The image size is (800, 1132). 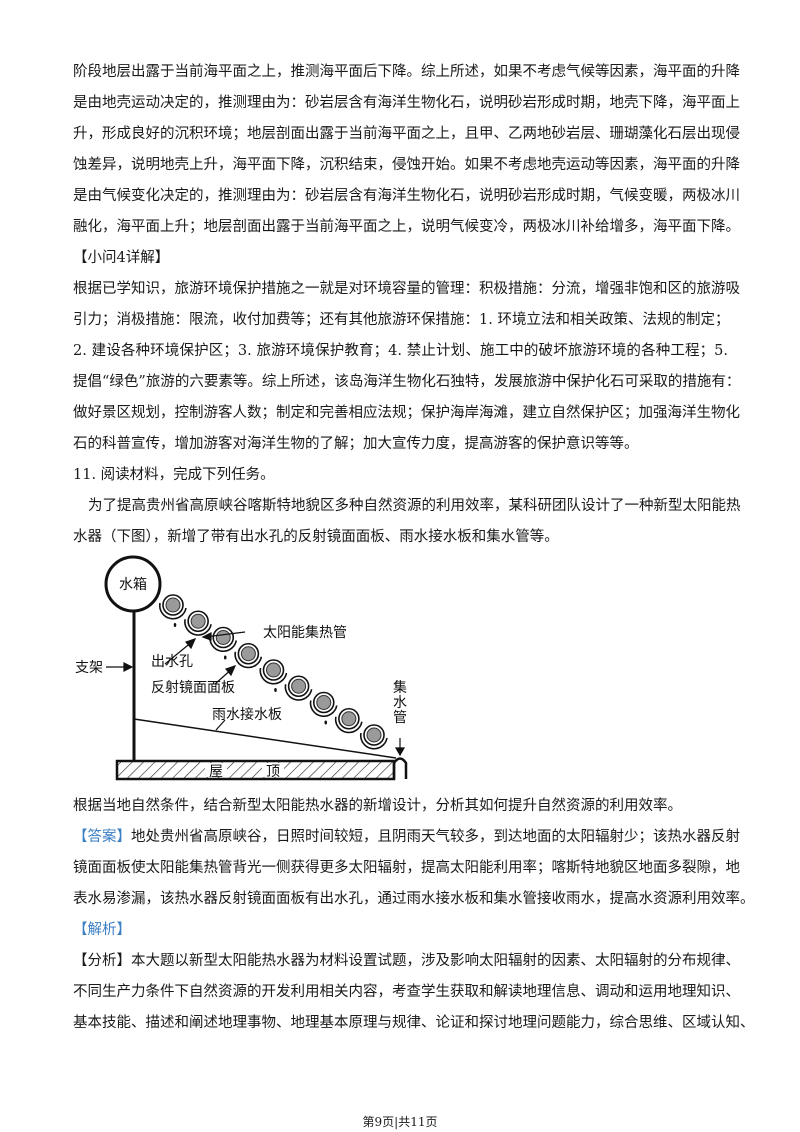 What do you see at coordinates (265, 738) in the screenshot?
I see `rain-board` at bounding box center [265, 738].